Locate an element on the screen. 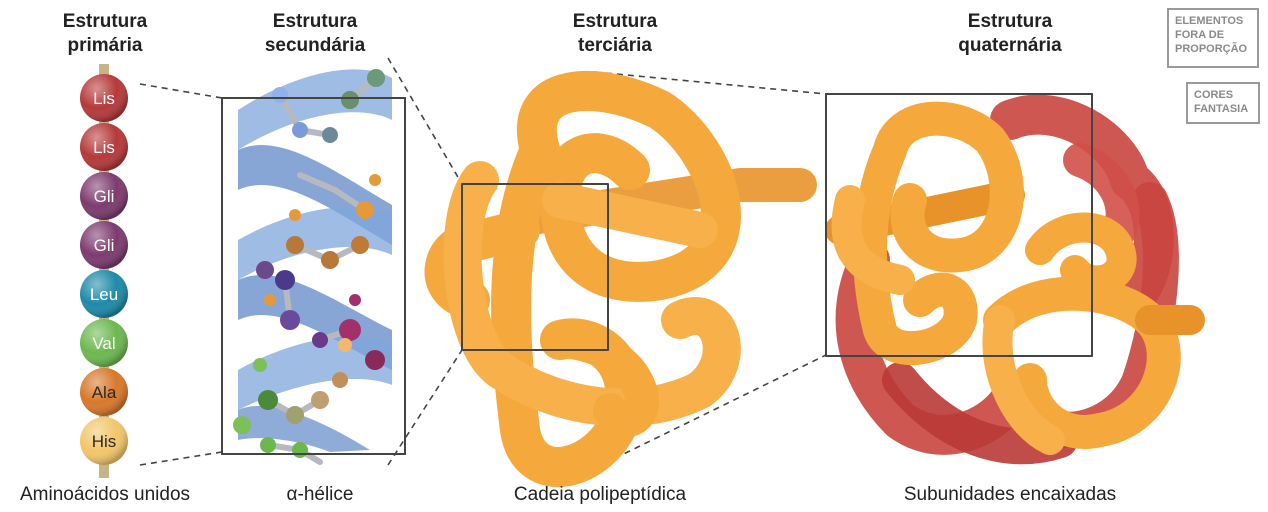 The image size is (1268, 512). secondary-caption: α-hélice is located at coordinates (320, 494).